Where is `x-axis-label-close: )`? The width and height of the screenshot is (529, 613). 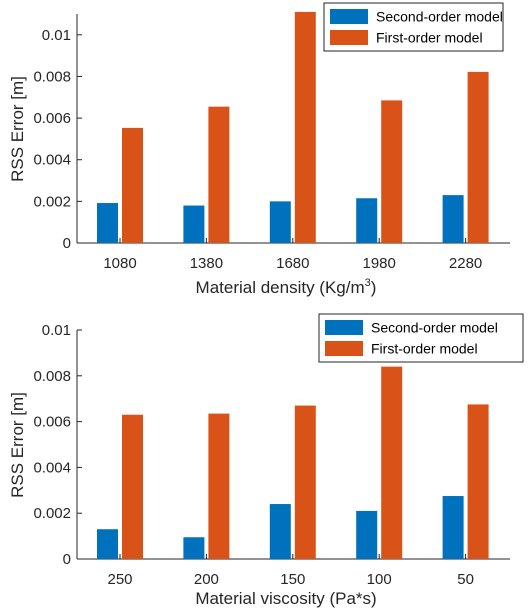
x-axis-label-close: ) is located at coordinates (374, 287).